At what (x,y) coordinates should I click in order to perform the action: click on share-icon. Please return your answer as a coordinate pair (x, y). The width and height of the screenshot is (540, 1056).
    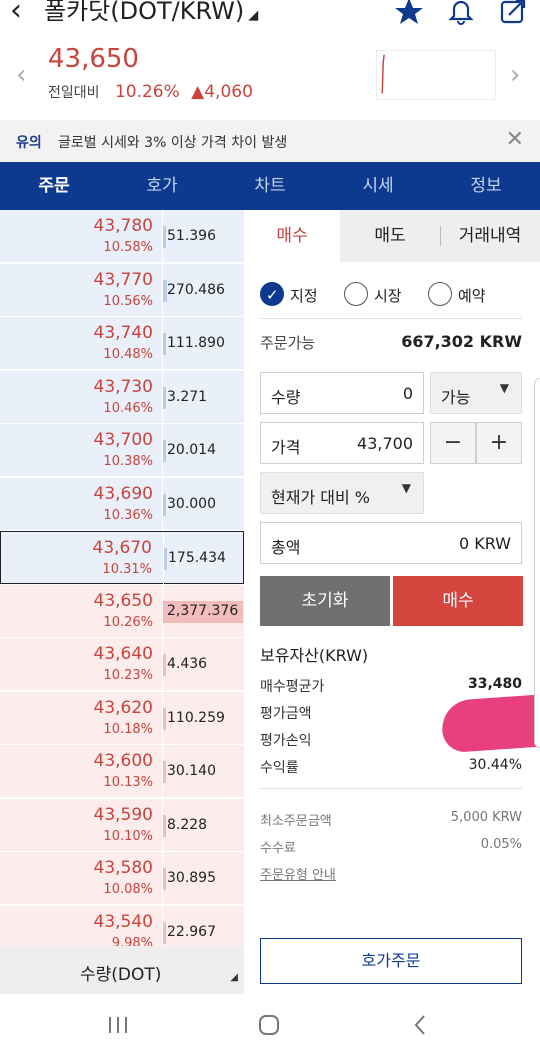
    Looking at the image, I should click on (513, 14).